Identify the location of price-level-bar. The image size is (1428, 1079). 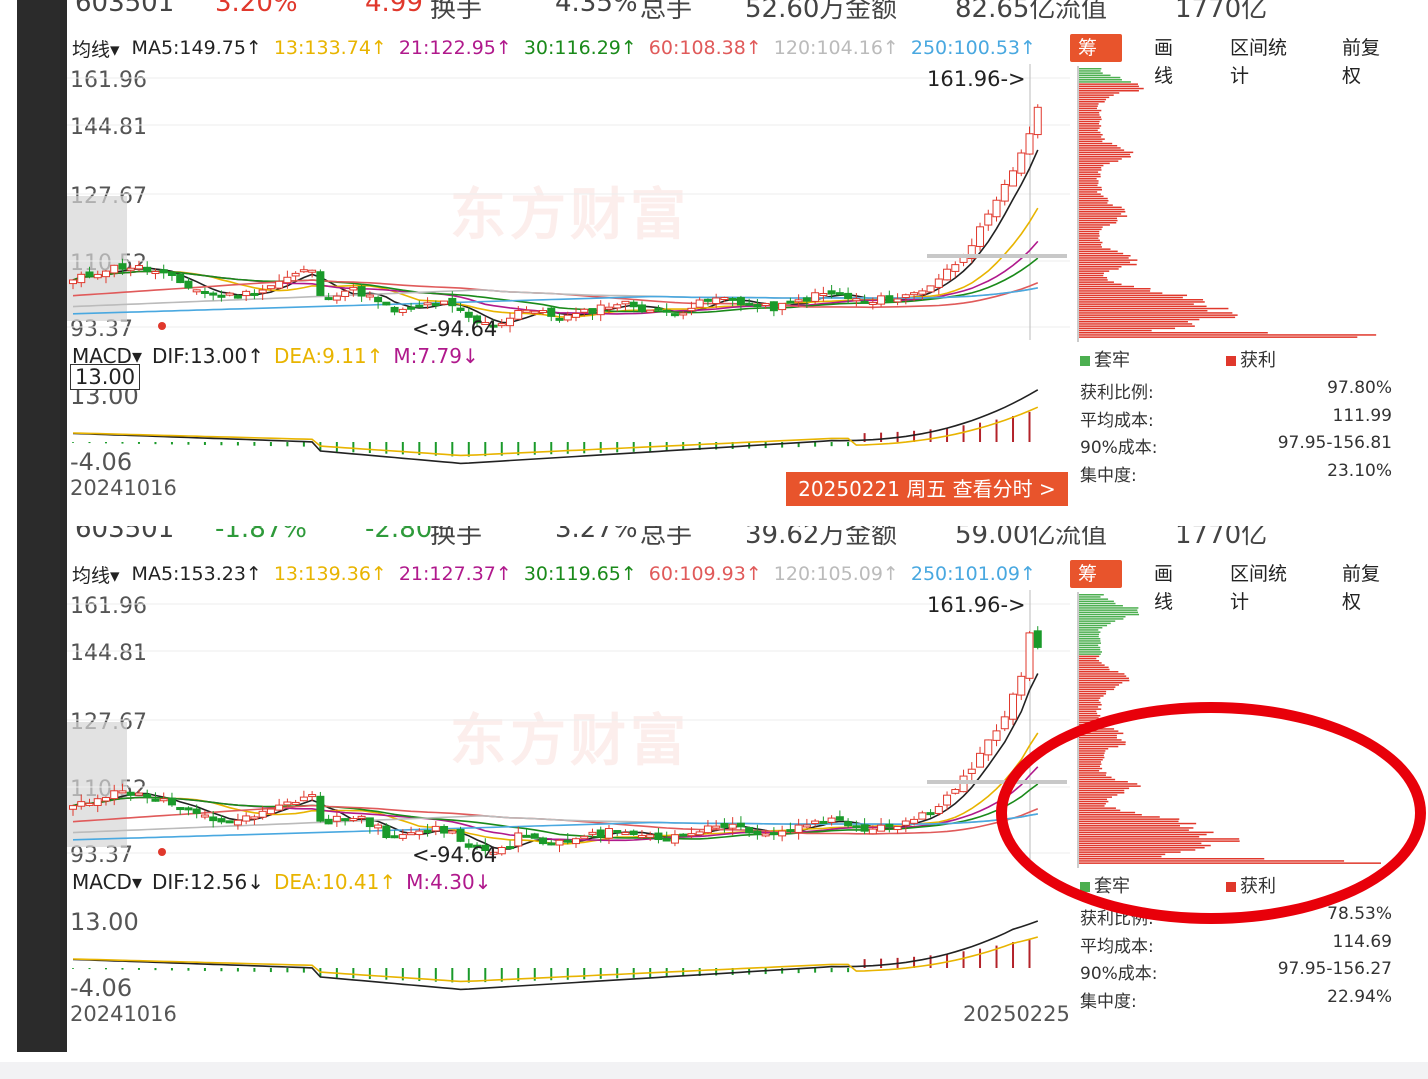
(997, 256).